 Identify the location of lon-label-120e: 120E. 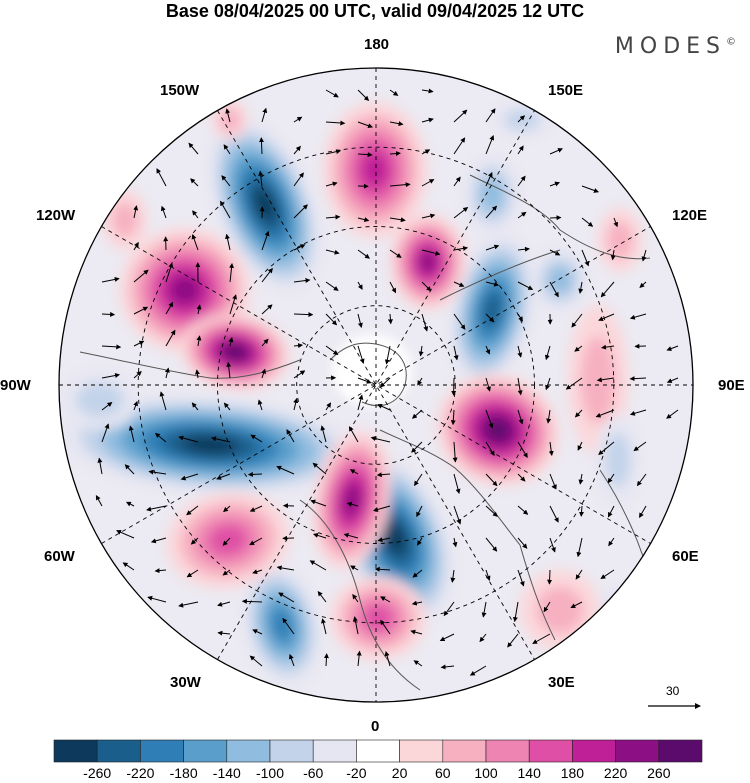
(690, 215).